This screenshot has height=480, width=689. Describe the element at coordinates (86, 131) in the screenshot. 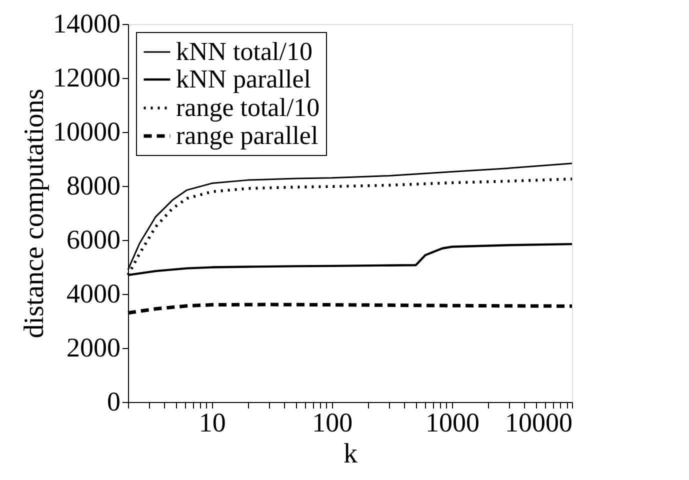

I see `y-tick-label: 10000` at that location.